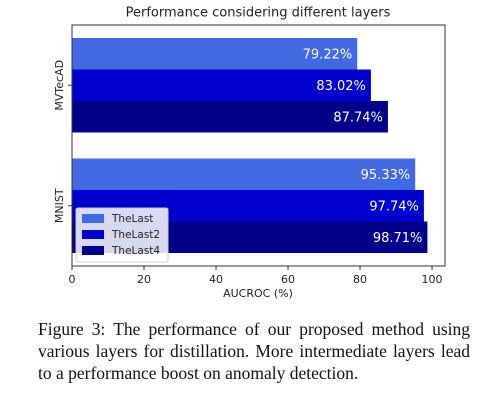  What do you see at coordinates (398, 238) in the screenshot?
I see `value-label: 98.71%` at bounding box center [398, 238].